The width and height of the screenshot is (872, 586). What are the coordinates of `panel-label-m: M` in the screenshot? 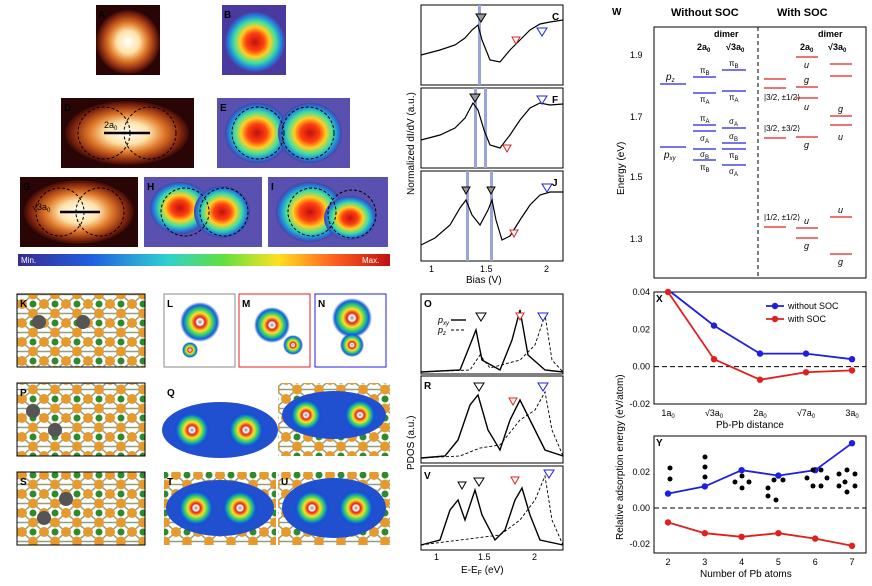 It's located at (246, 304).